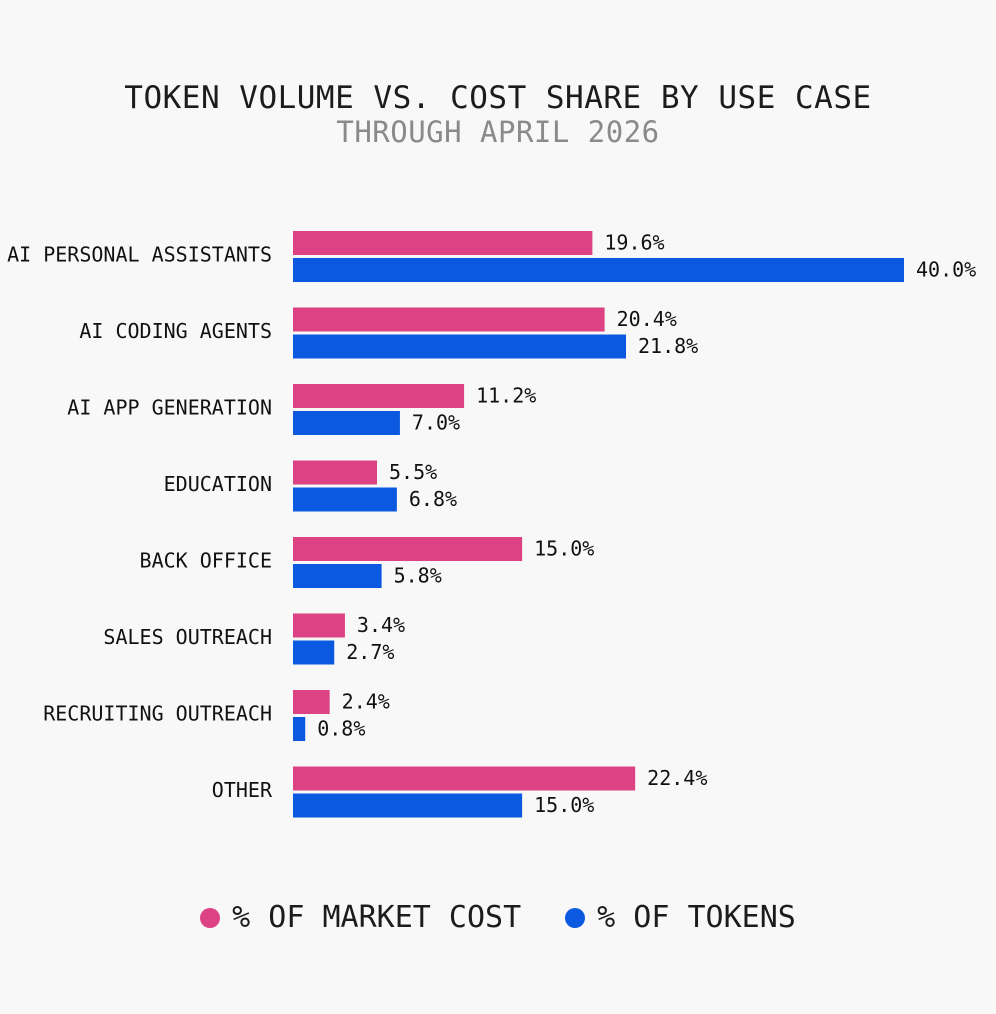  What do you see at coordinates (370, 652) in the screenshot?
I see `value-label-tokens-sales-outreach: 2.7%` at bounding box center [370, 652].